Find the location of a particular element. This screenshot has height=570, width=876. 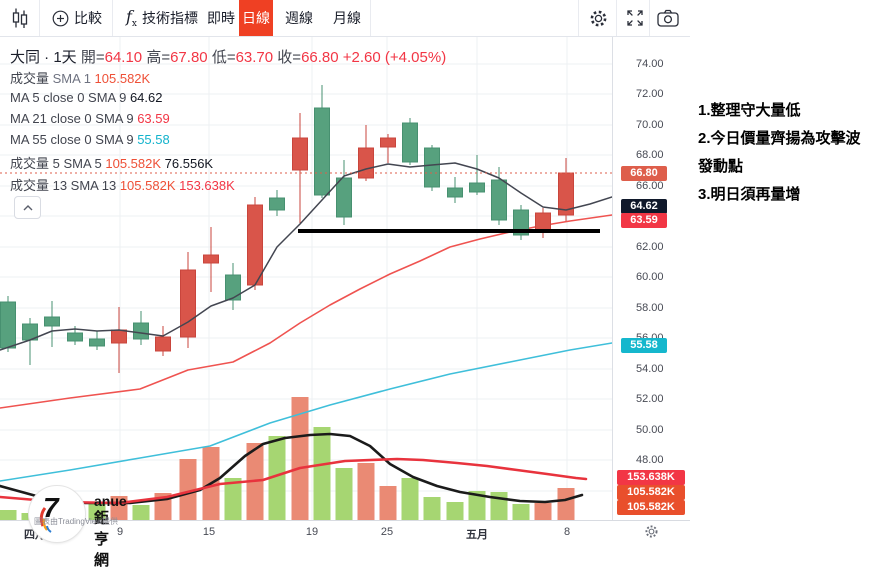

note-line-3: 發動點 is located at coordinates (721, 166).